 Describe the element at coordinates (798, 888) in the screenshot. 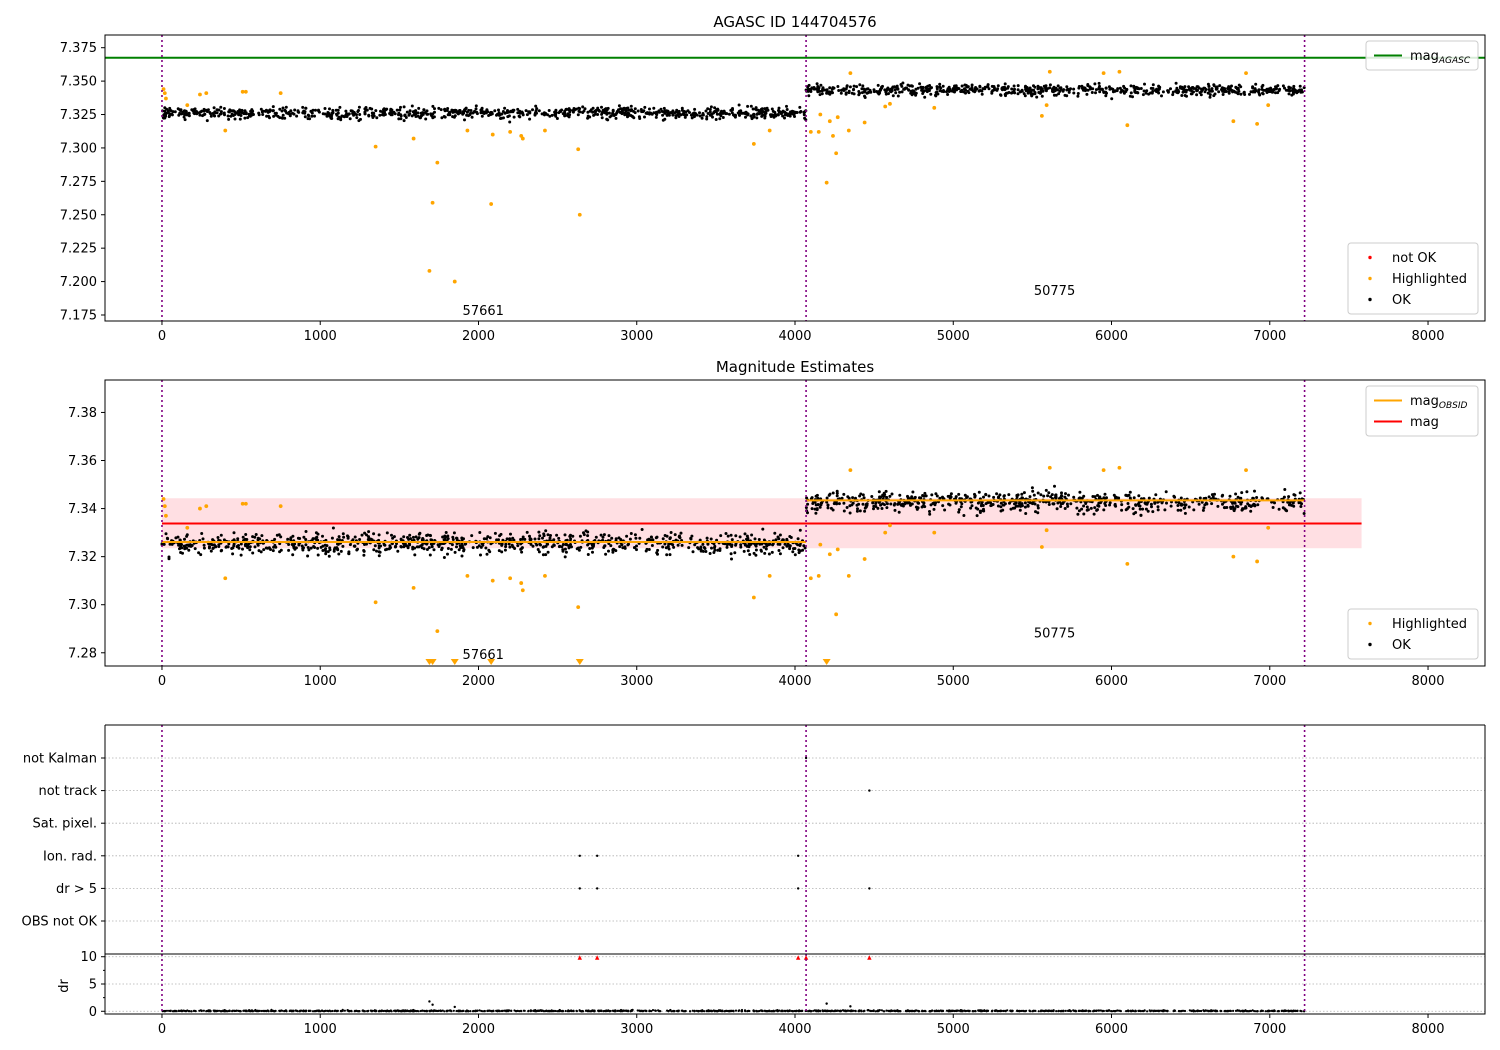

I see `flag-point` at that location.